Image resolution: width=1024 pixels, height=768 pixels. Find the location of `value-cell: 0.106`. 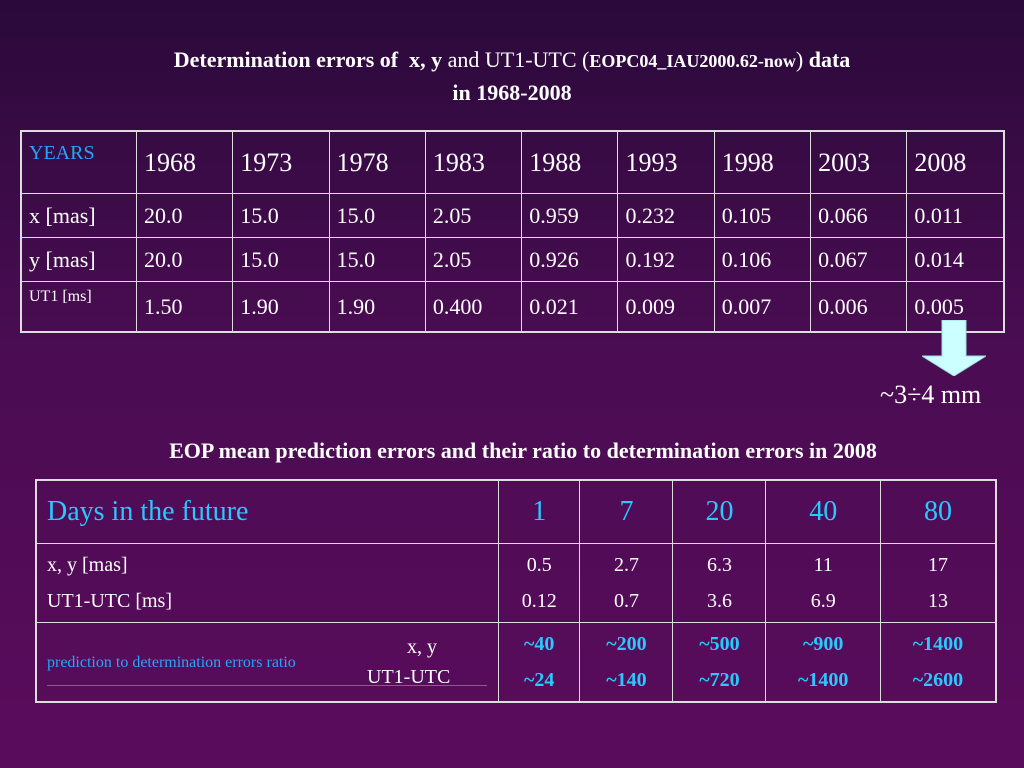

value-cell: 0.106 is located at coordinates (762, 259).